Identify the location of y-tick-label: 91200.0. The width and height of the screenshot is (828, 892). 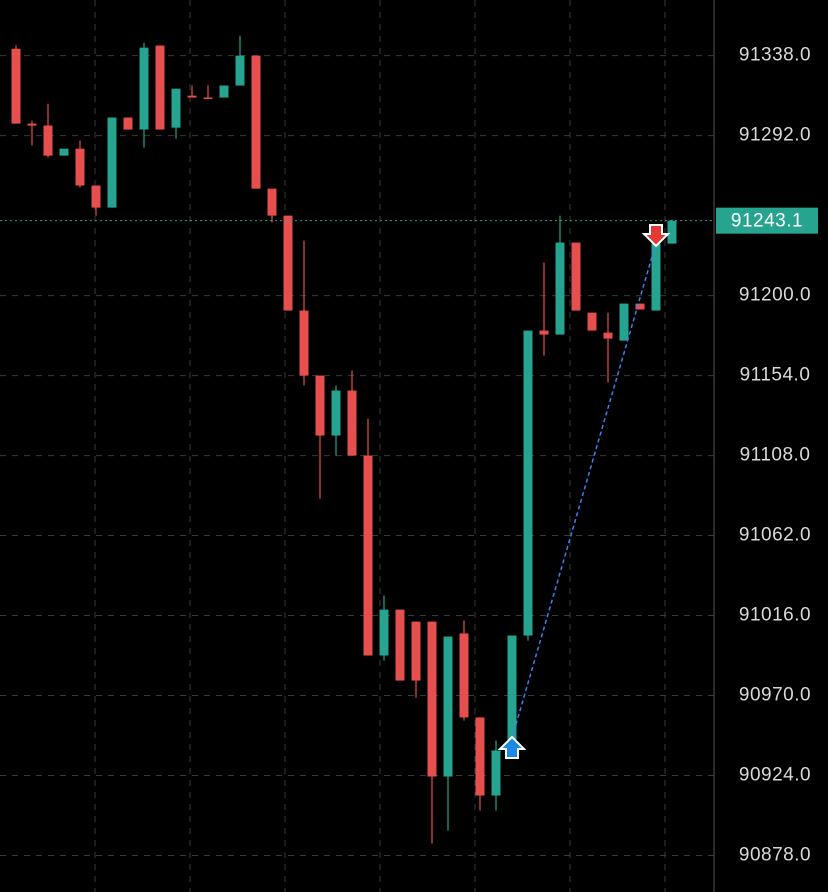
(775, 295).